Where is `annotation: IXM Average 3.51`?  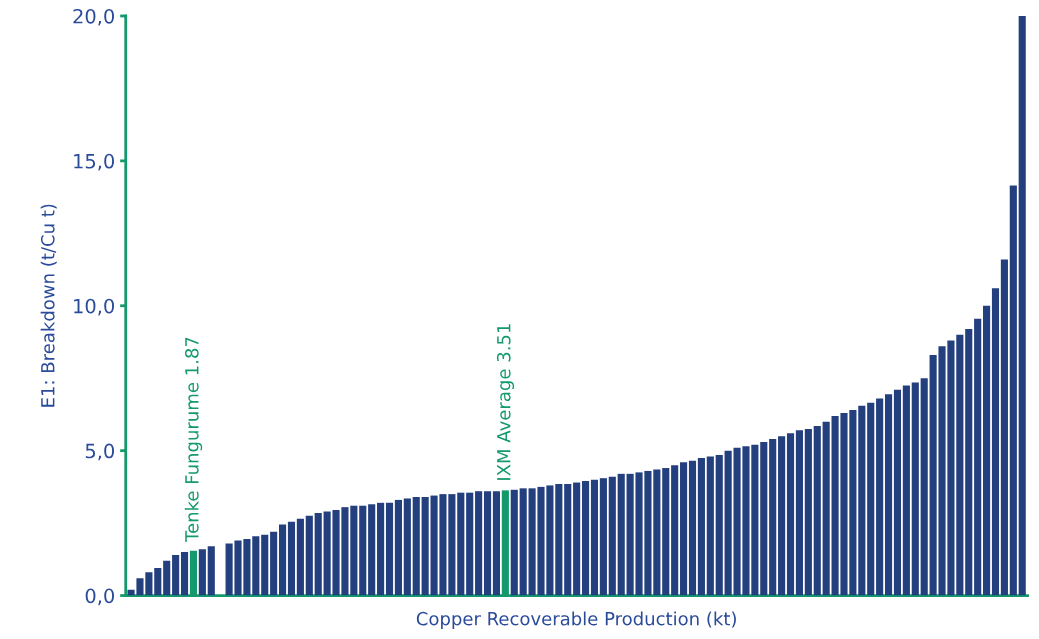 annotation: IXM Average 3.51 is located at coordinates (505, 402).